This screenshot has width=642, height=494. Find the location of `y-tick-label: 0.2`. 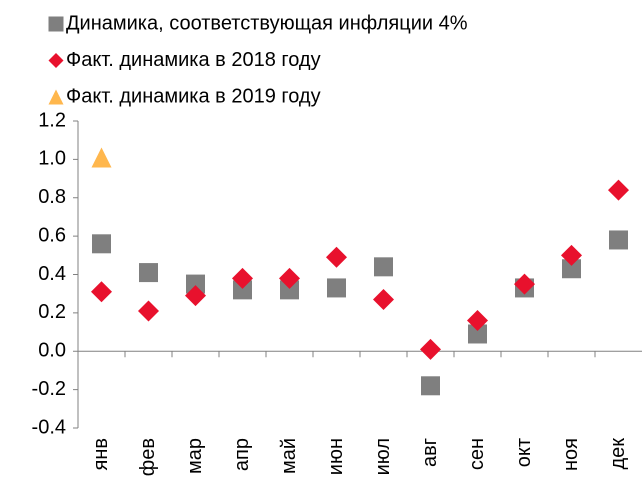

y-tick-label: 0.2 is located at coordinates (52, 312).